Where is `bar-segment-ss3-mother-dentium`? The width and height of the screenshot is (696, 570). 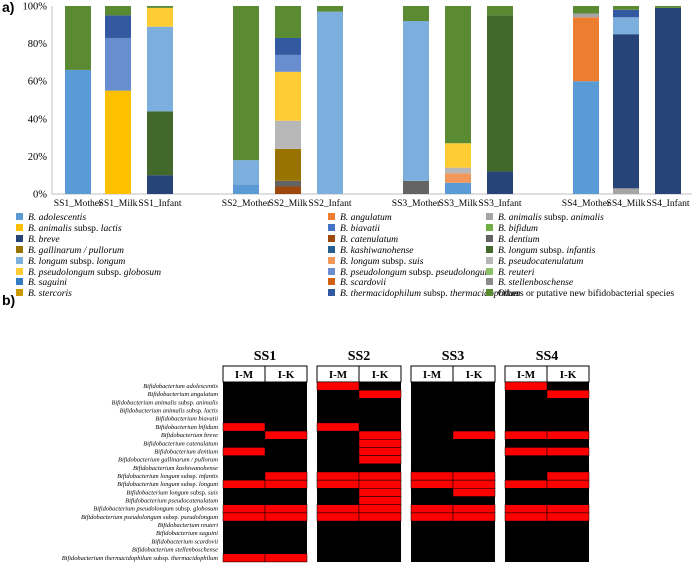
bar-segment-ss3-mother-dentium is located at coordinates (416, 187).